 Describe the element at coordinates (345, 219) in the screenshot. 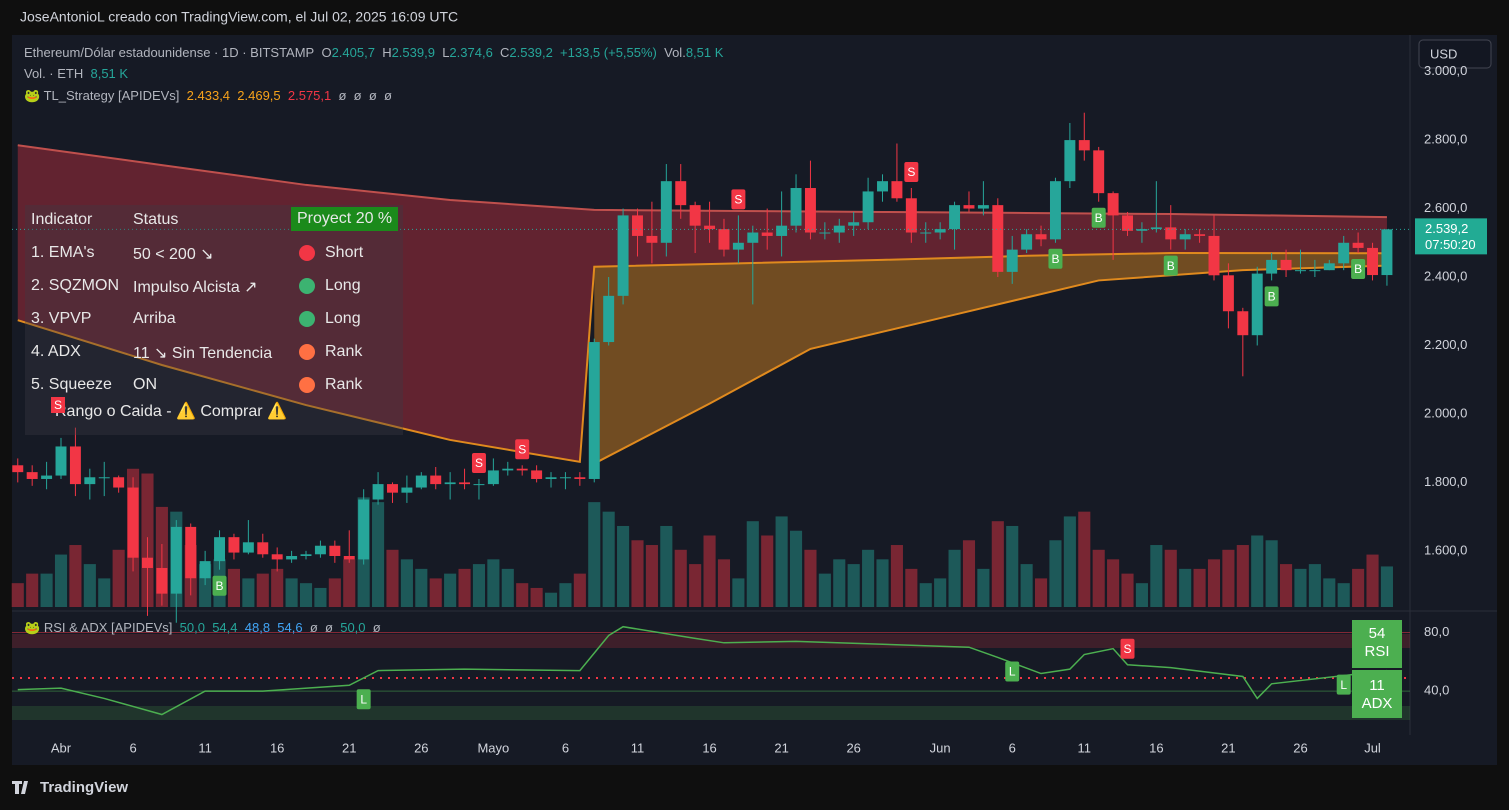

I see `table-header: Proyect 20 %` at that location.